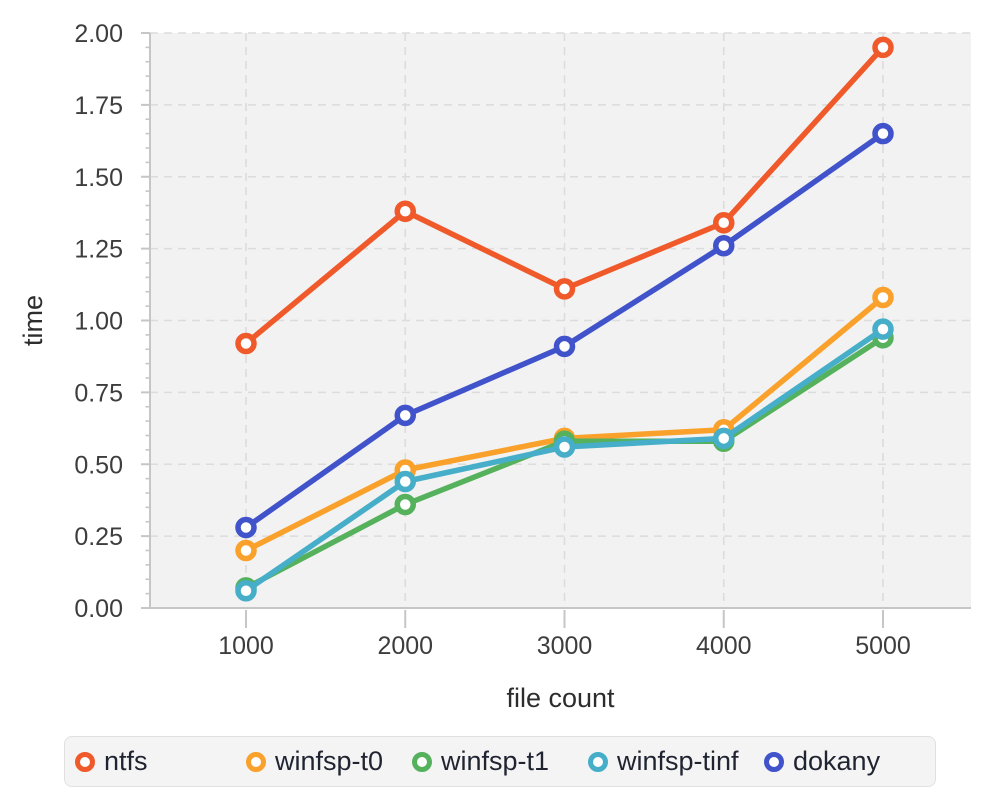 Image resolution: width=1000 pixels, height=800 pixels. I want to click on legend-marker-winfsp-t0-icon, so click(256, 761).